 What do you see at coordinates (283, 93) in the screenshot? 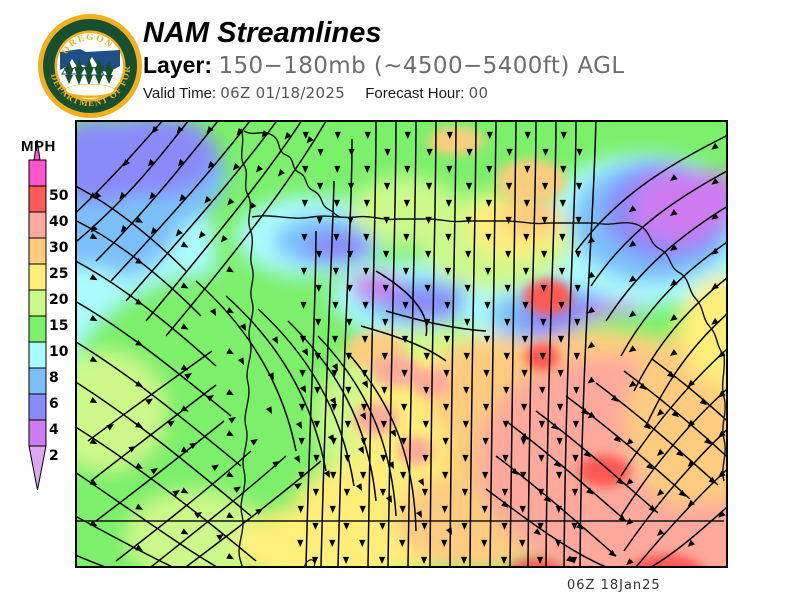
I see `valid-time-value: 06Z 01/18/2025` at bounding box center [283, 93].